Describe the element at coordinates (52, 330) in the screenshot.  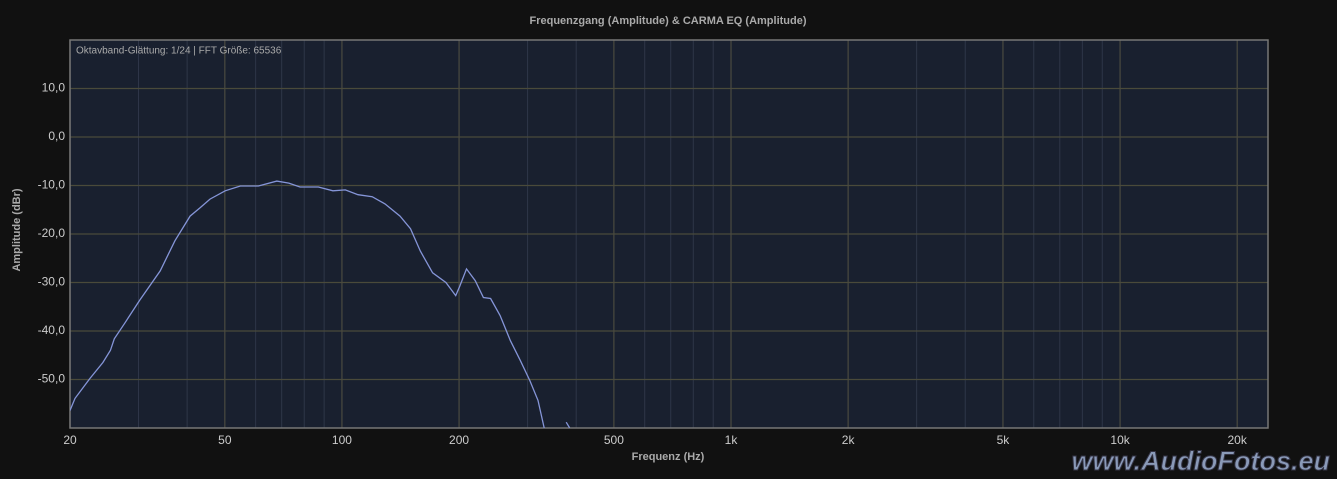
I see `y-tick-label: -40,0` at that location.